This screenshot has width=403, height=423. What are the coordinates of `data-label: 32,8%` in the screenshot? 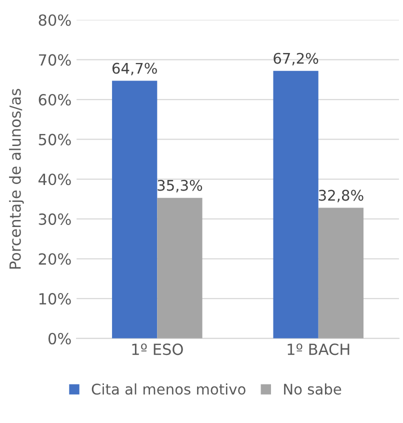 It's located at (341, 196).